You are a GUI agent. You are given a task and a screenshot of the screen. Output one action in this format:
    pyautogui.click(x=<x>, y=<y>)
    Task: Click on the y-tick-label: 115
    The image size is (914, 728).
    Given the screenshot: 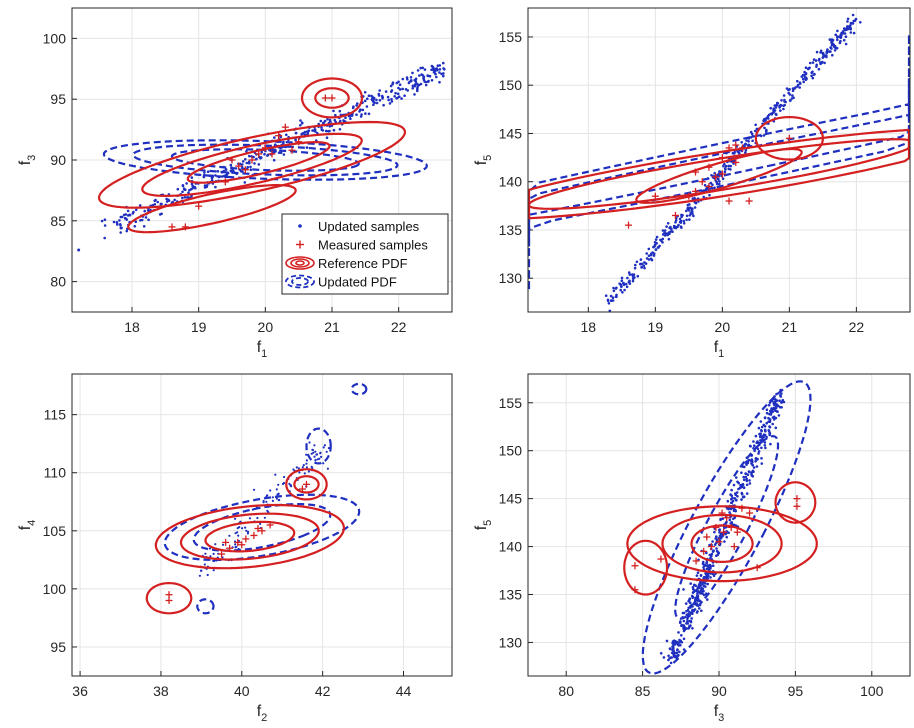 What is the action you would take?
    pyautogui.click(x=55, y=415)
    